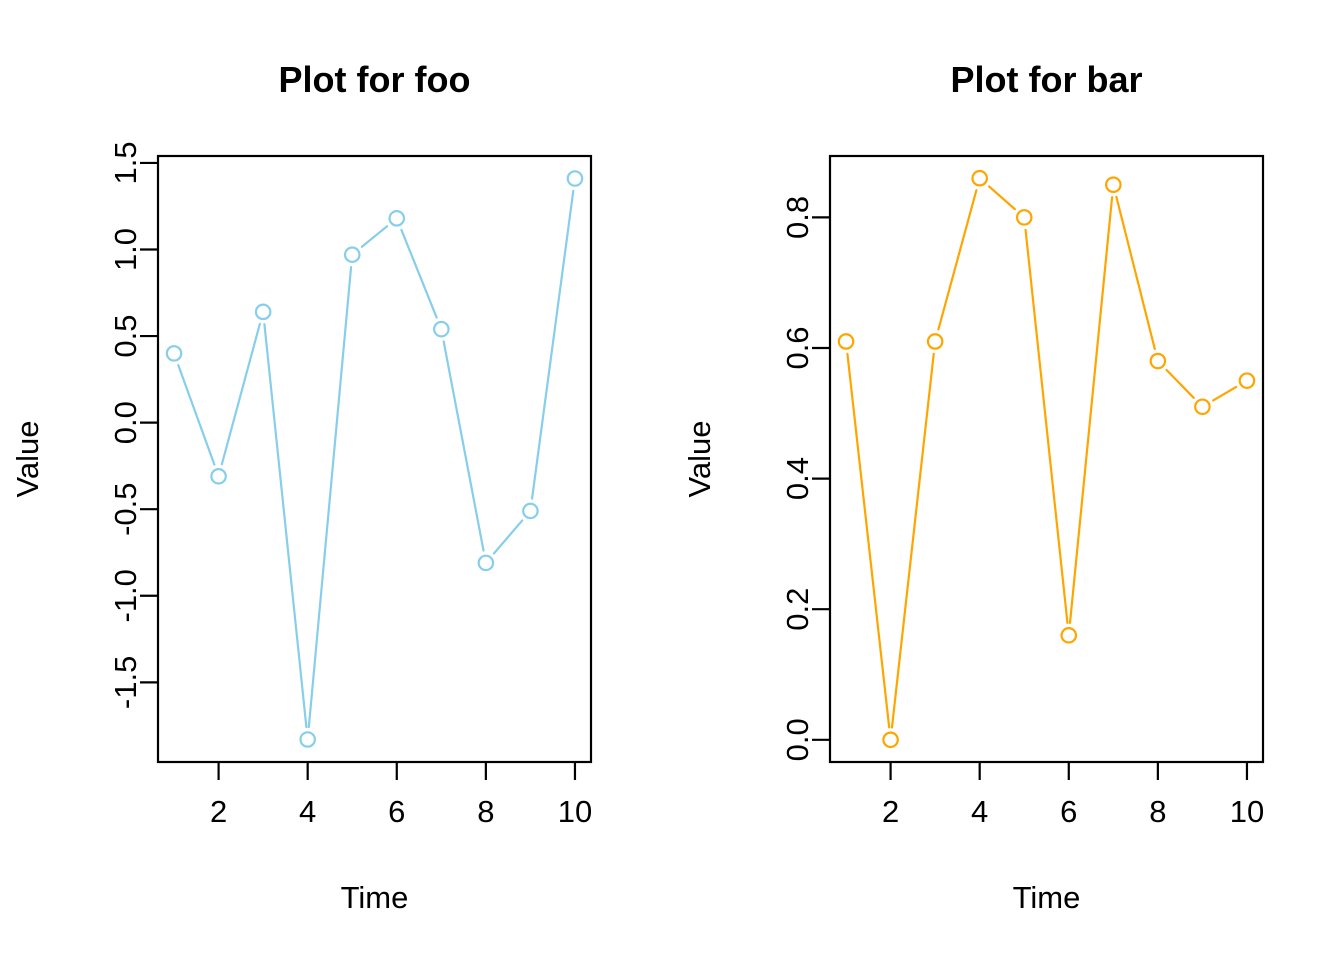 The image size is (1344, 960). I want to click on y-tick-label: 0.6, so click(797, 347).